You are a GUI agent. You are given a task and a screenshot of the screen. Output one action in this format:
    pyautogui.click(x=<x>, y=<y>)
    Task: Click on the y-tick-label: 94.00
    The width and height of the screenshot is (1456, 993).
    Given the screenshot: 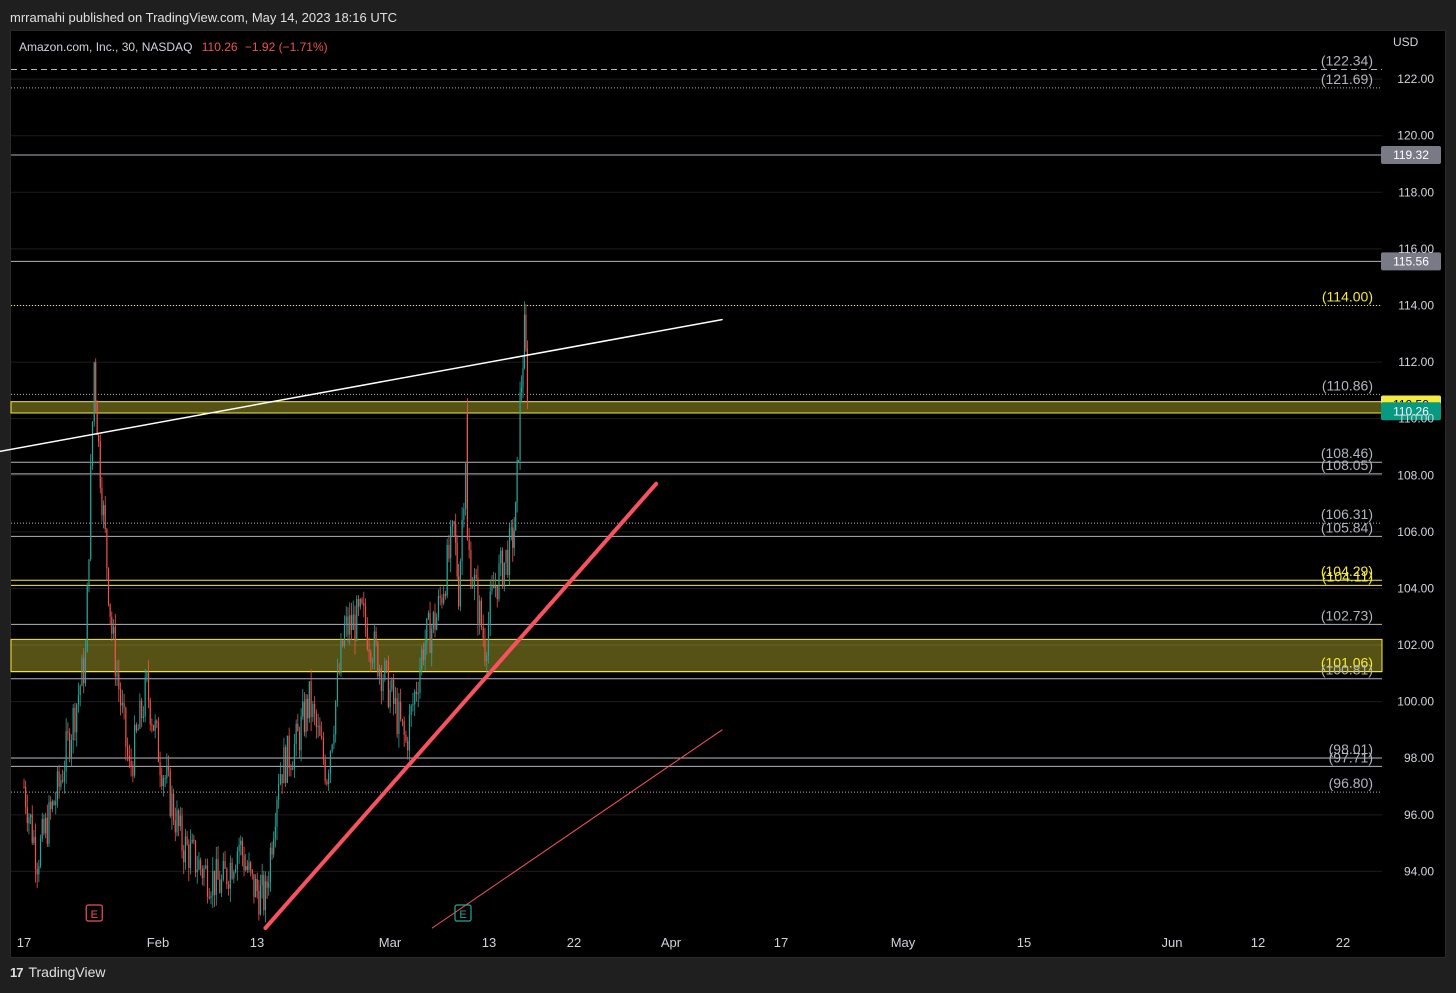 What is the action you would take?
    pyautogui.click(x=1419, y=871)
    